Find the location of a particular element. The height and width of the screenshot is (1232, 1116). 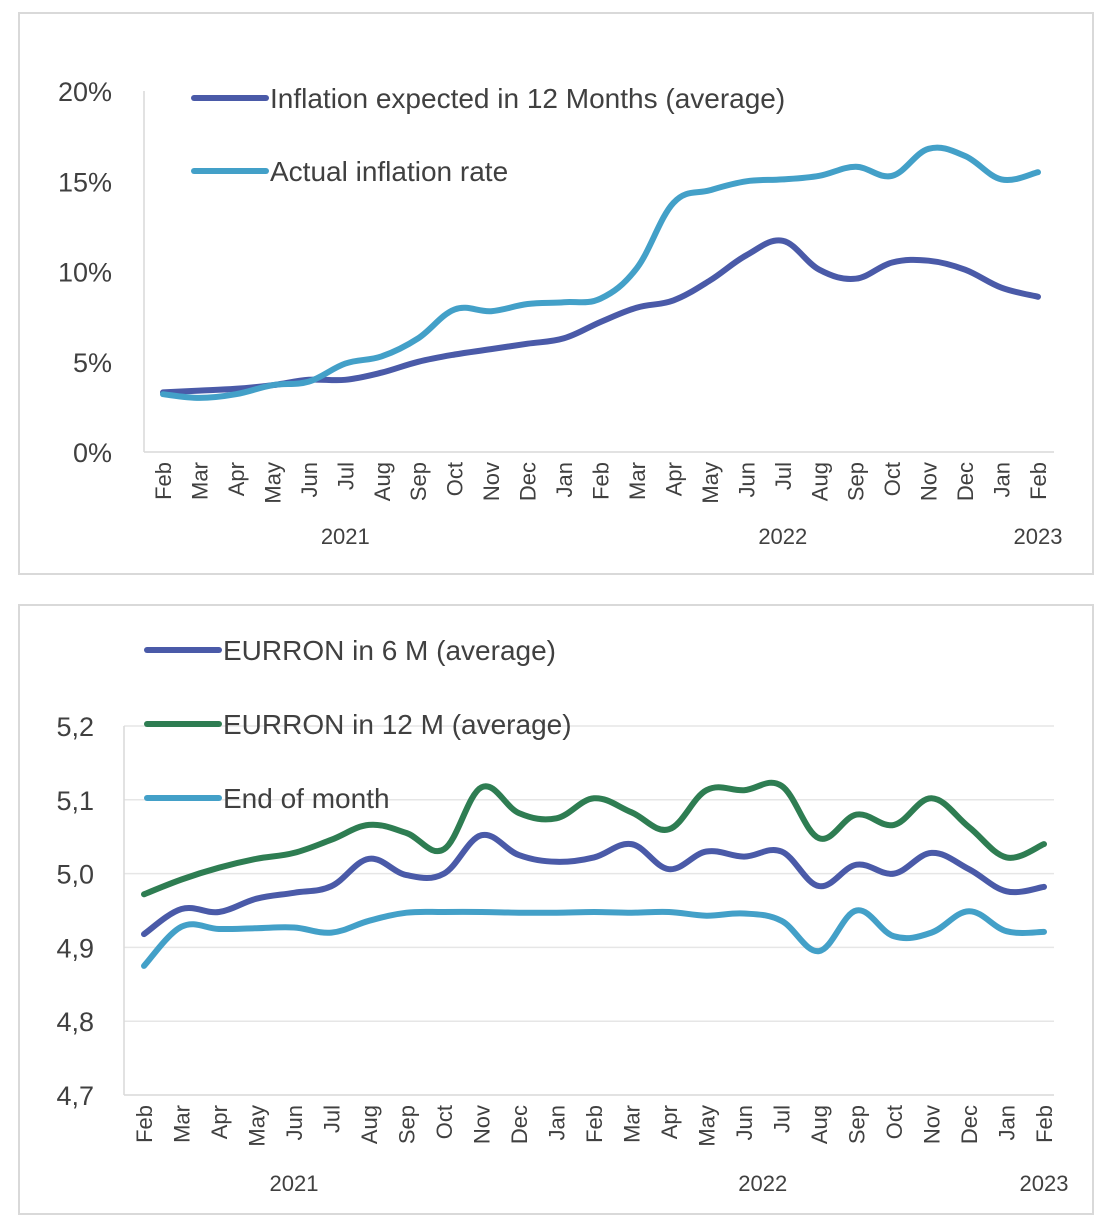

y-tick-label: 5,1 is located at coordinates (75, 801).